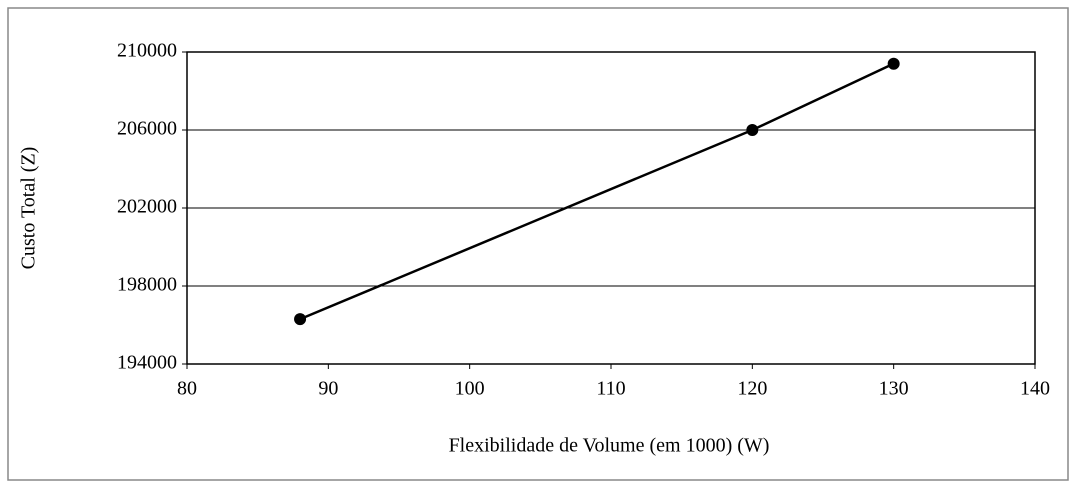 The image size is (1077, 491). I want to click on x-tick-label: 130, so click(894, 389).